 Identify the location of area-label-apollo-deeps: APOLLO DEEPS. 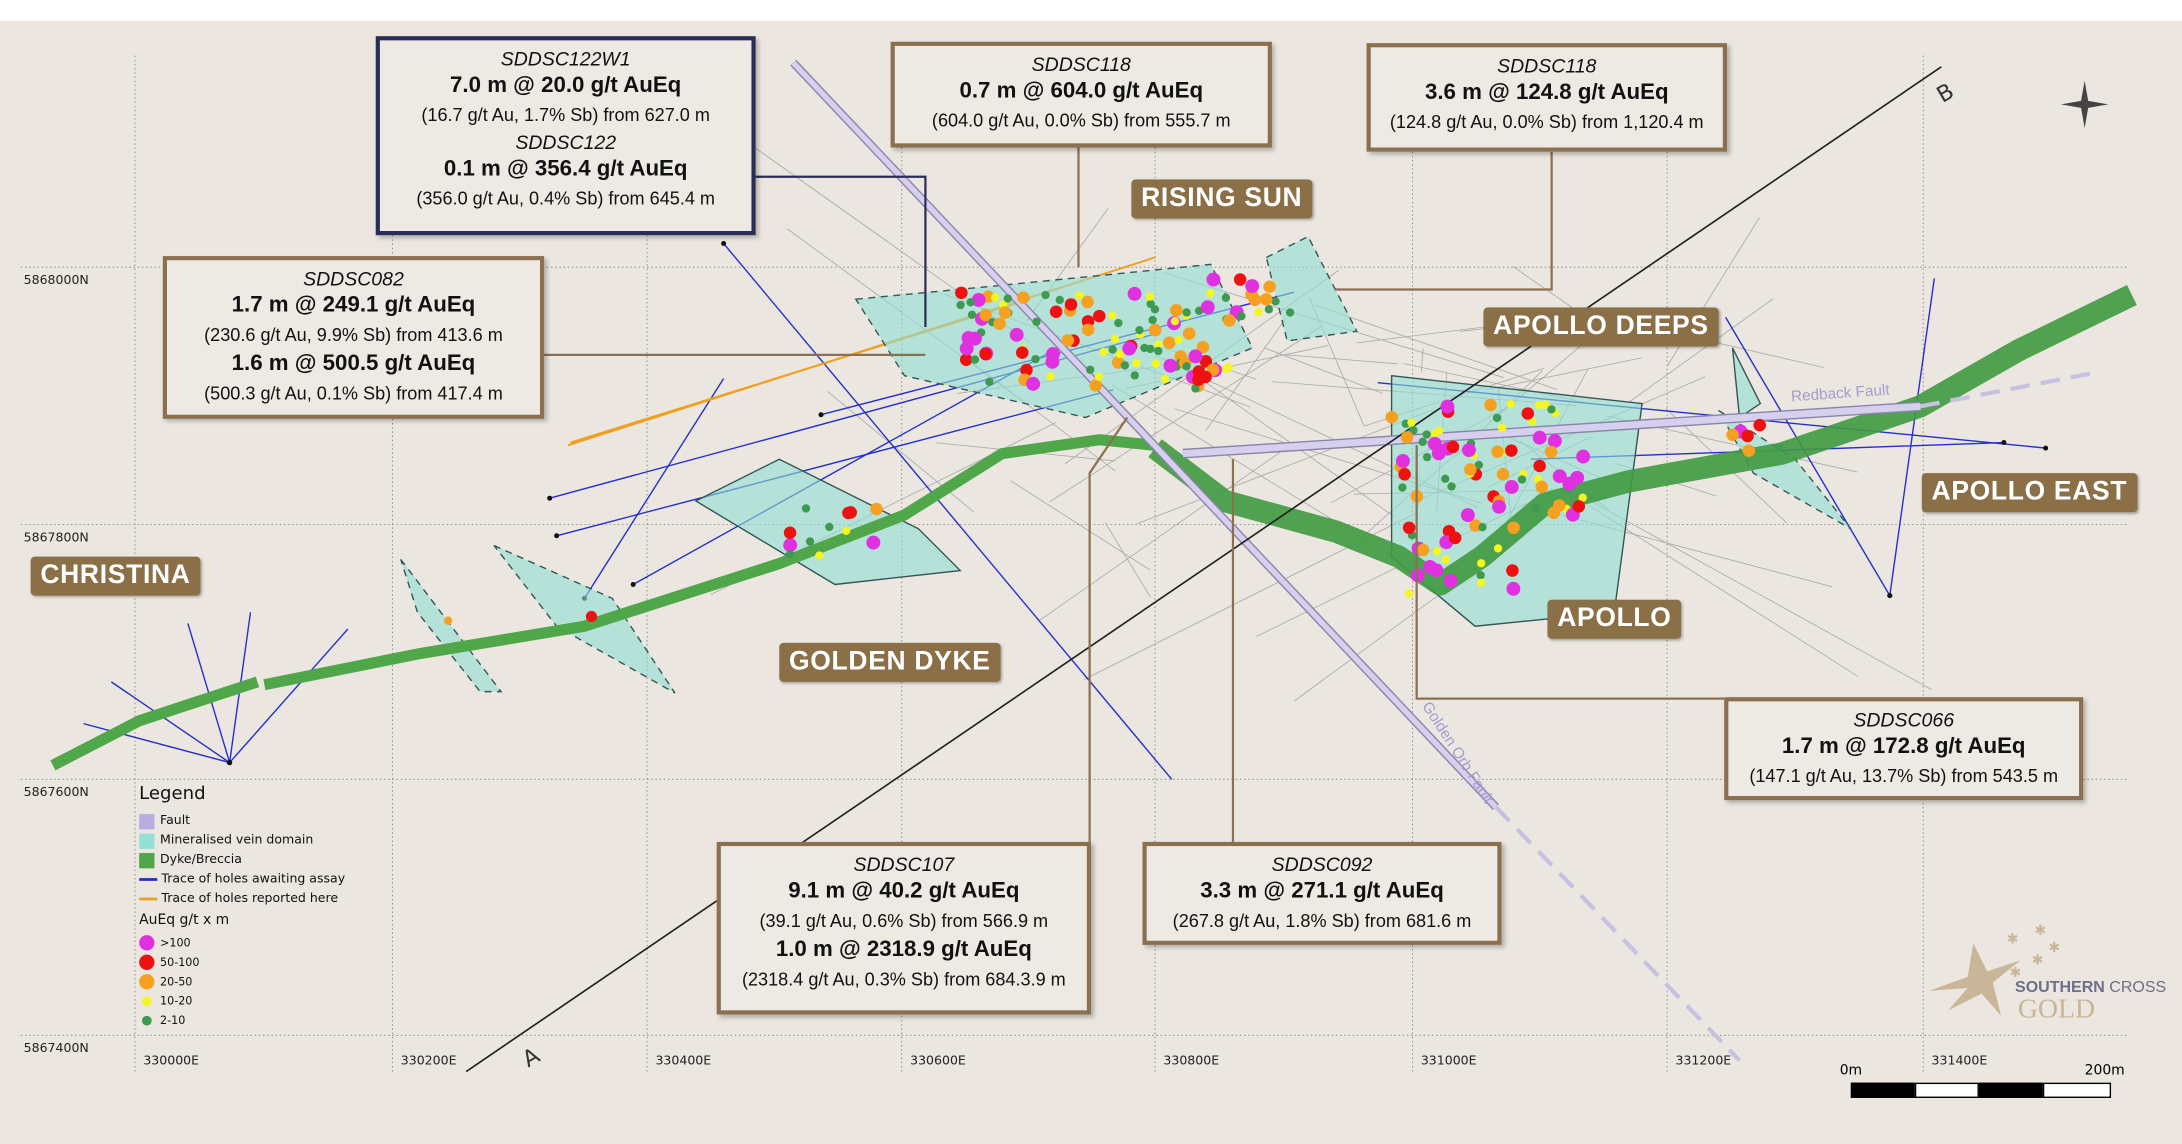
(1601, 327).